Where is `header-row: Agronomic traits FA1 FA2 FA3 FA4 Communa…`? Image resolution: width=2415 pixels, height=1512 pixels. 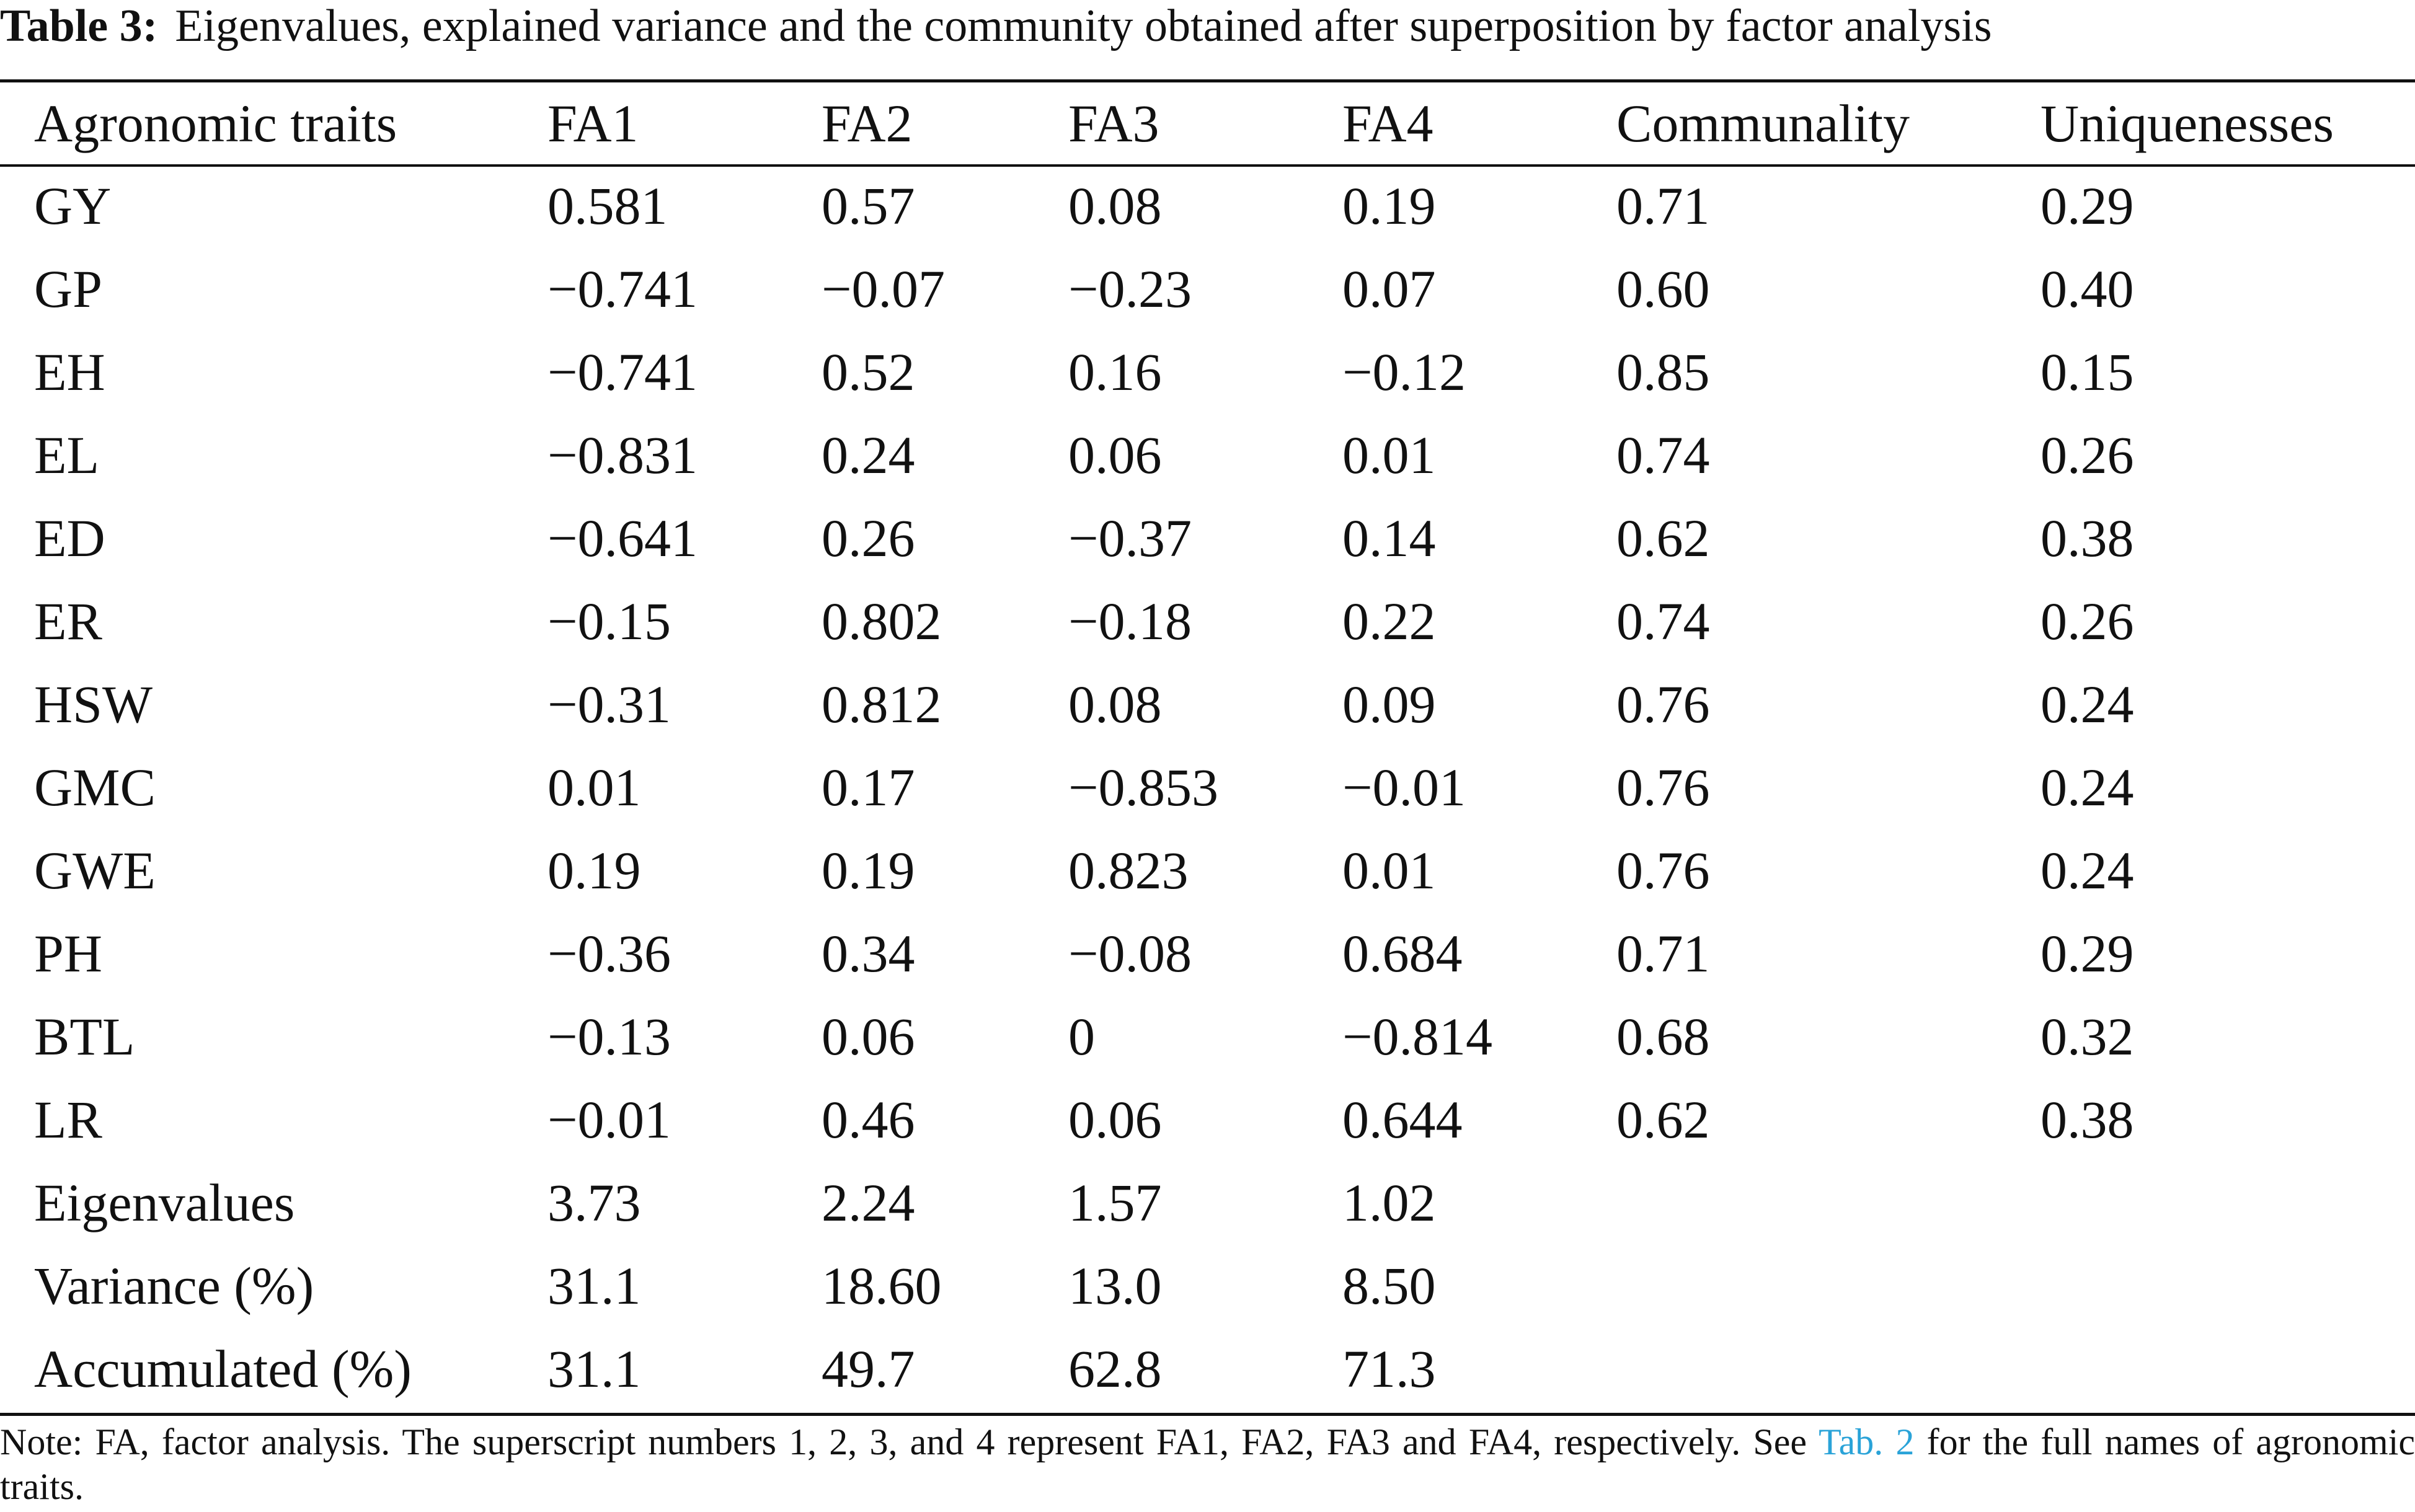
header-row: Agronomic traits FA1 FA2 FA3 FA4 Communa… is located at coordinates (1207, 123).